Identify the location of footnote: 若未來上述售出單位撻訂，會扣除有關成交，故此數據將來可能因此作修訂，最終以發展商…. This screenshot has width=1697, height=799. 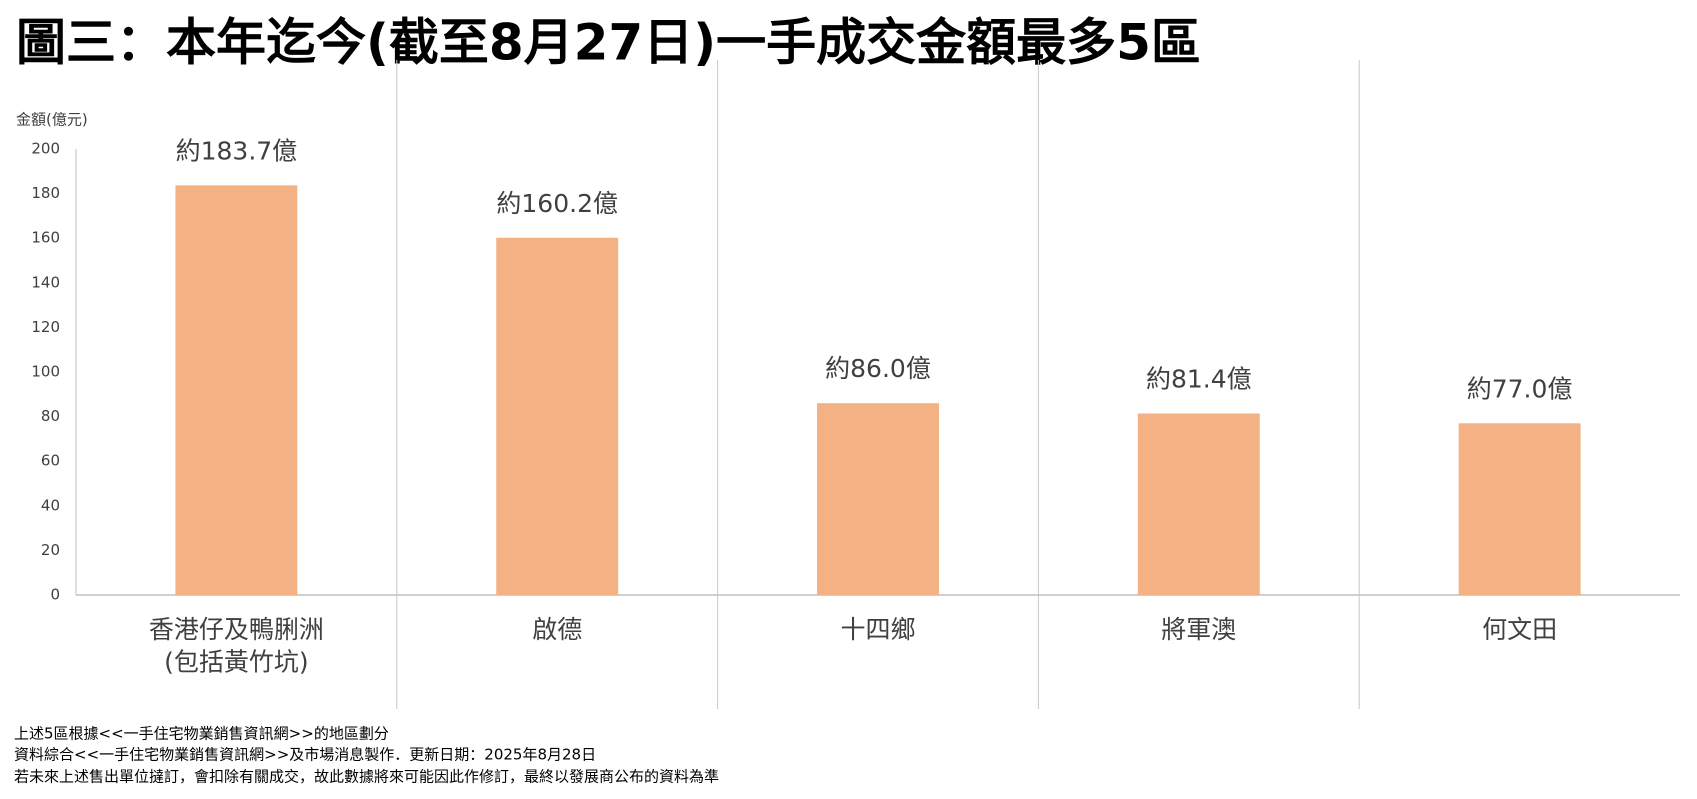
(366, 777).